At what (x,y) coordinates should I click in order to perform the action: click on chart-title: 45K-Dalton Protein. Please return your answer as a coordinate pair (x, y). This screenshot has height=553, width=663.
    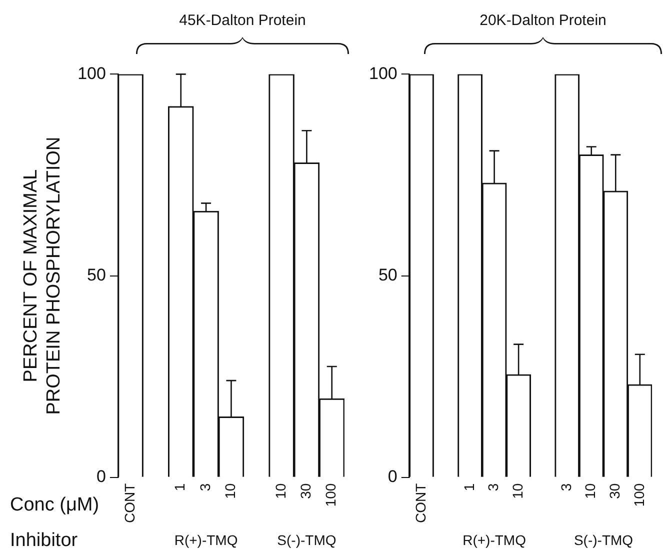
    Looking at the image, I should click on (242, 20).